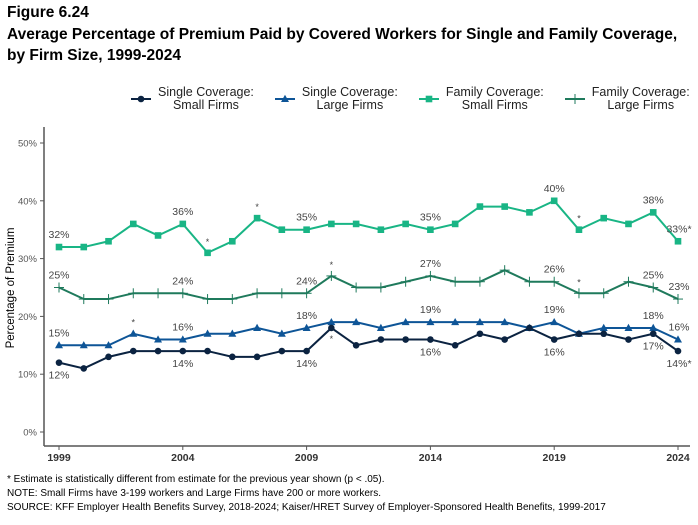 This screenshot has width=698, height=525. I want to click on data-label: 24%, so click(306, 281).